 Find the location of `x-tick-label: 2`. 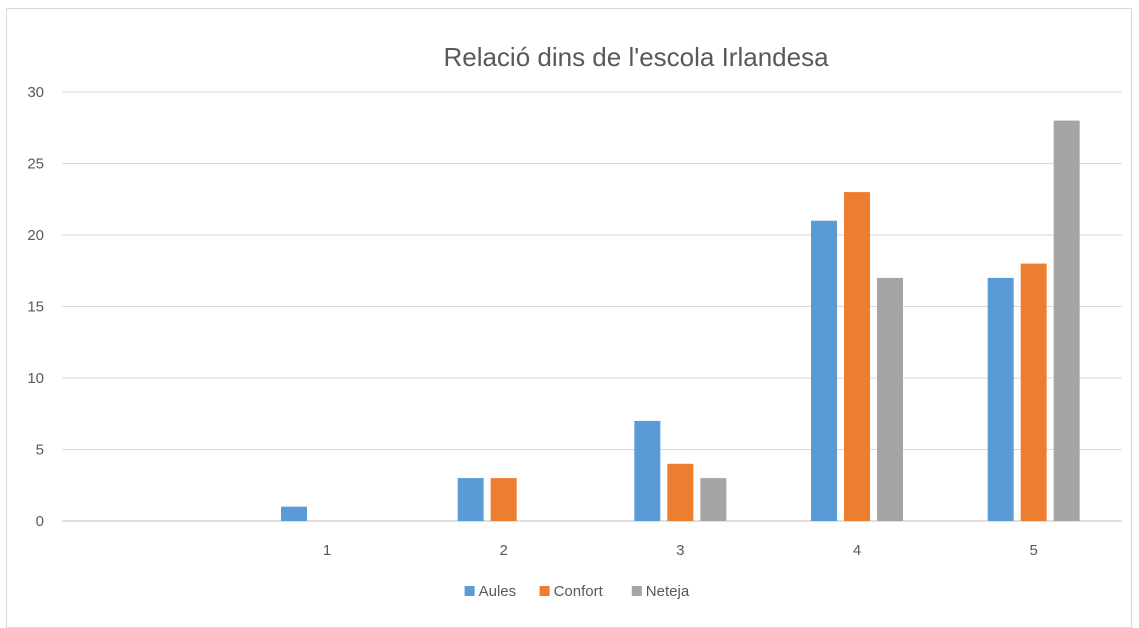

x-tick-label: 2 is located at coordinates (503, 550).